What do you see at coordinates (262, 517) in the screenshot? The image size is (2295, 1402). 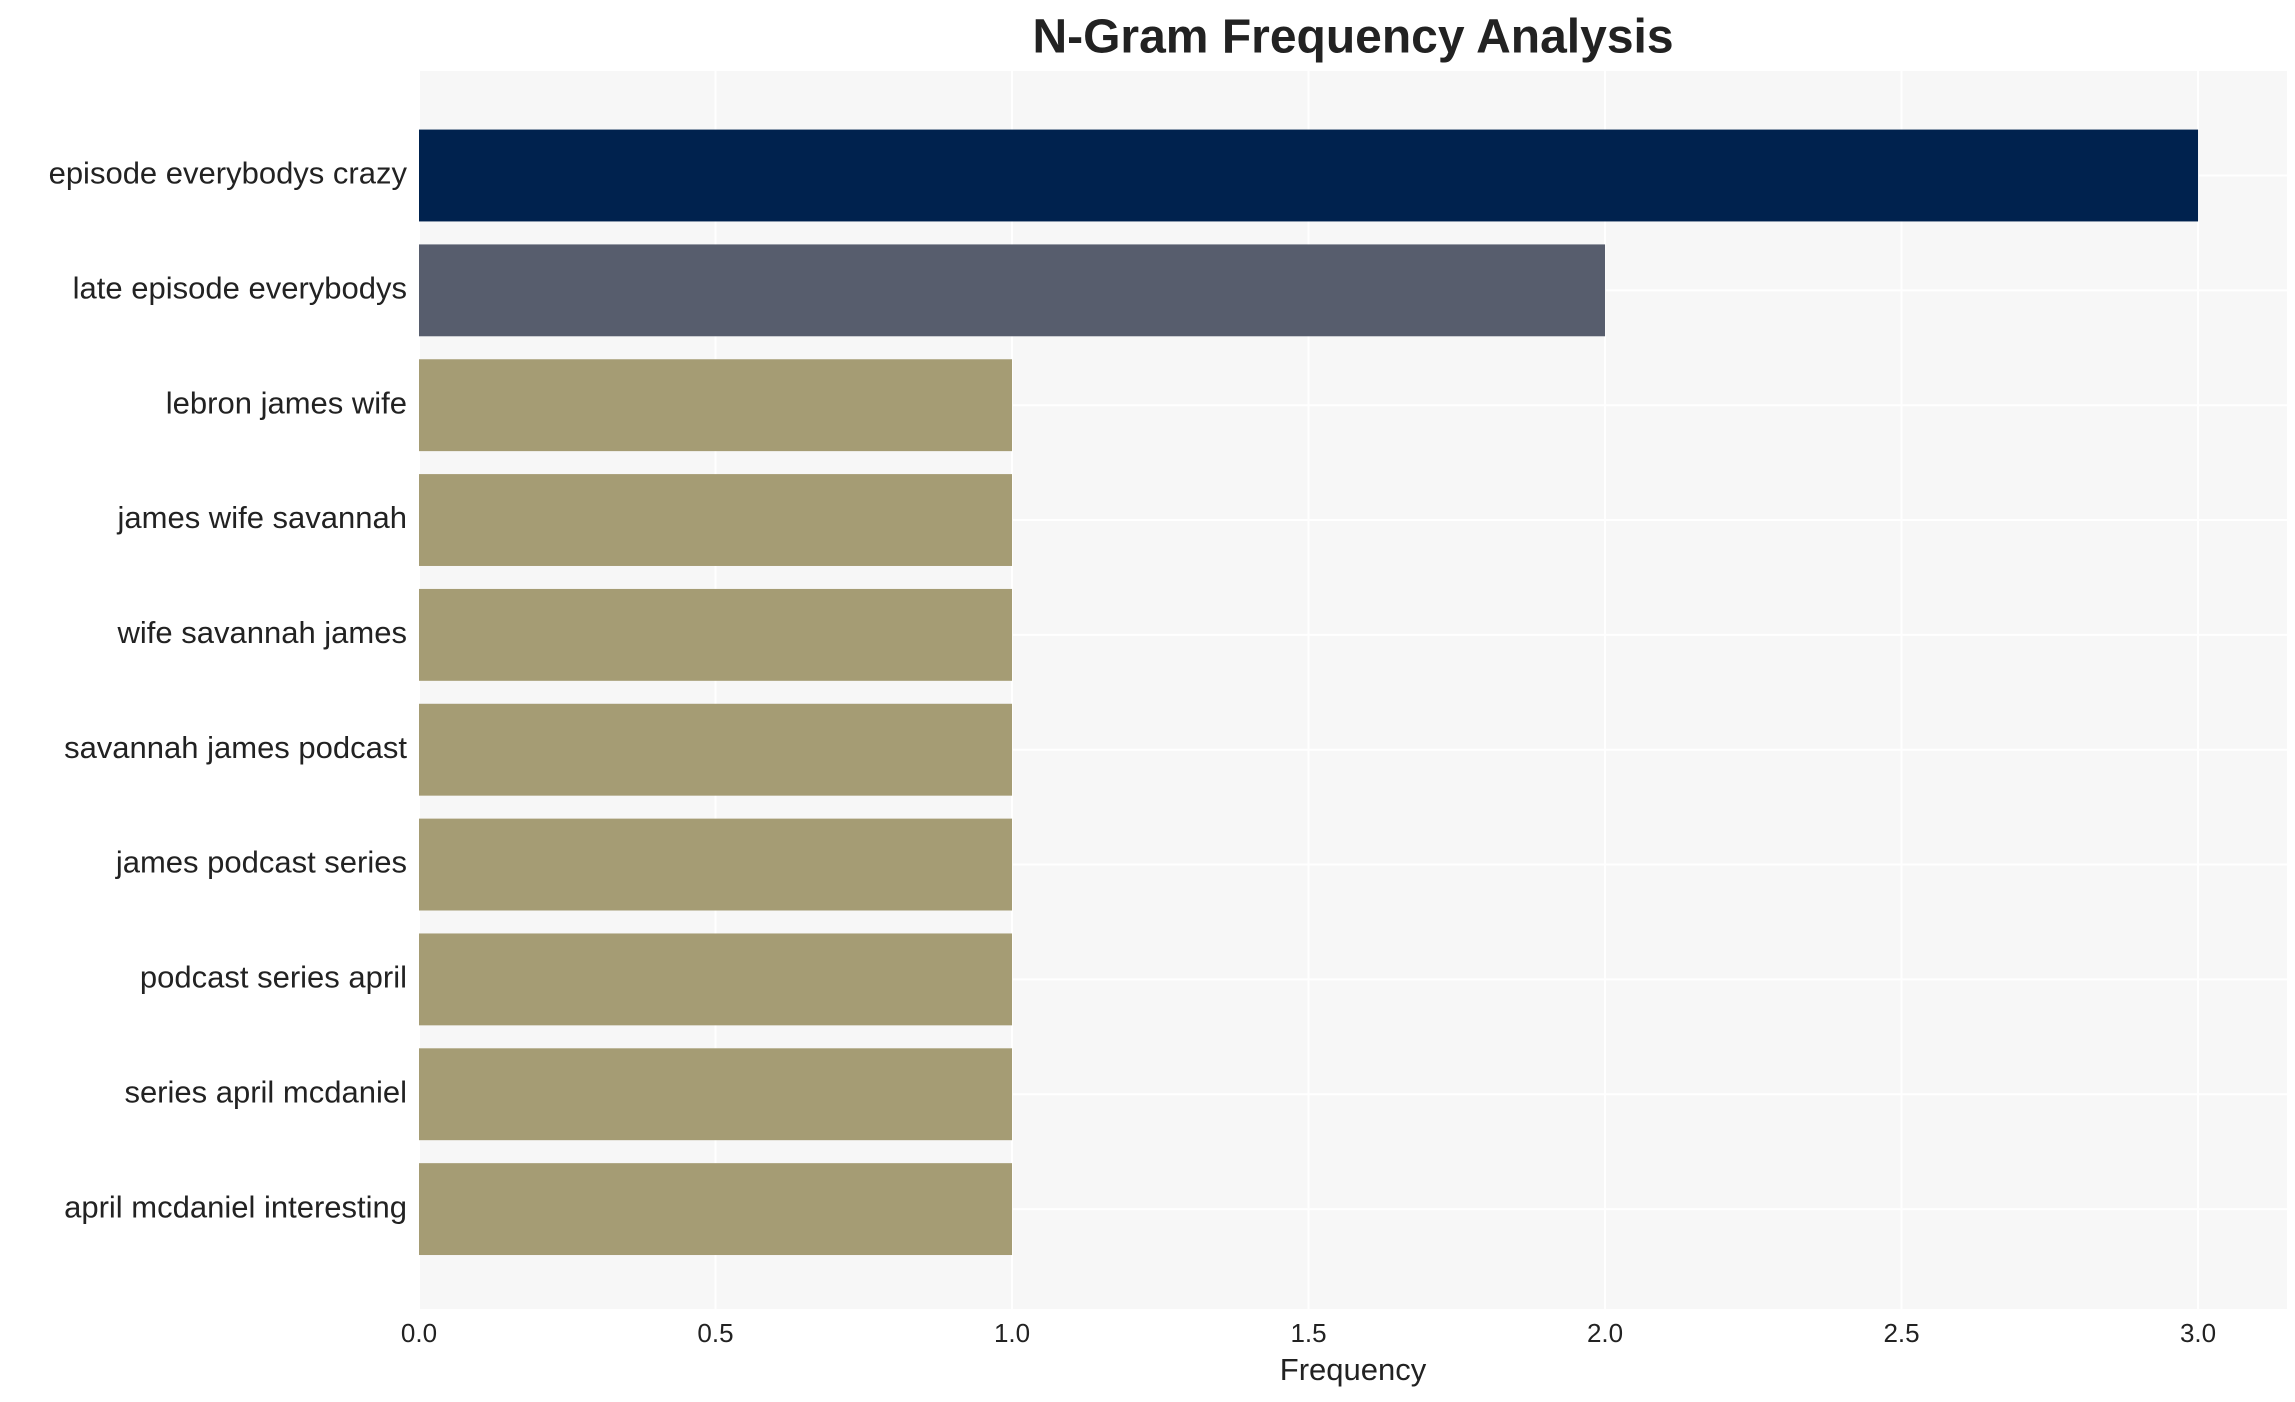 I see `y-tick-label: james wife savannah` at bounding box center [262, 517].